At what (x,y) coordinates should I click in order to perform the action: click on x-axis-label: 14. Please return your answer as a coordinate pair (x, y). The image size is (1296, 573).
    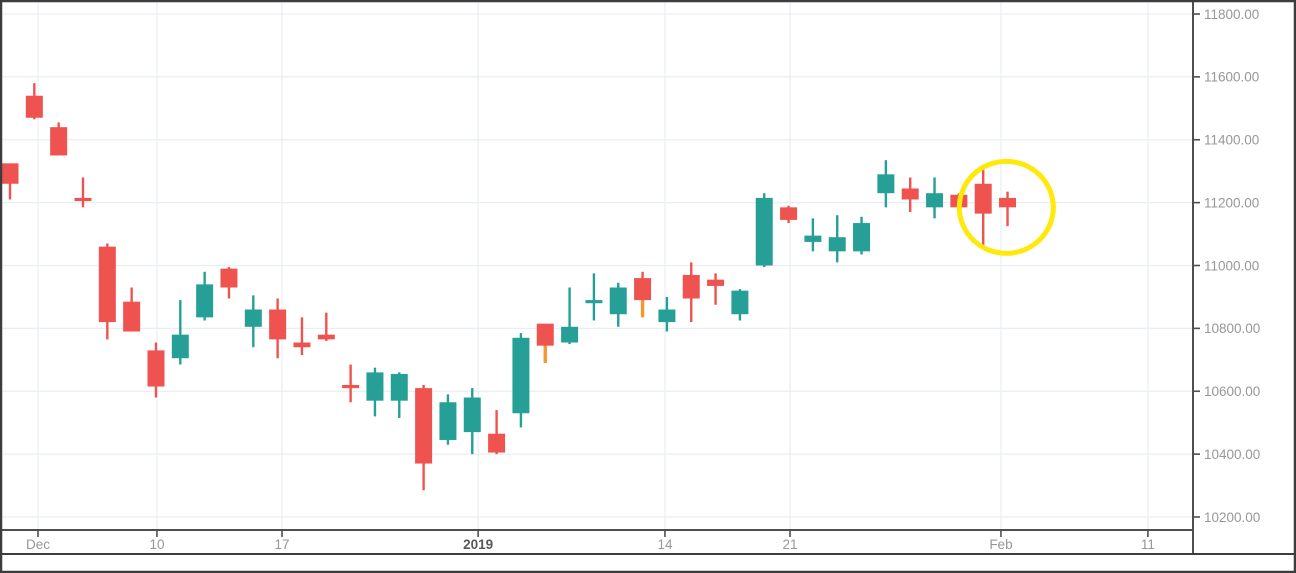
    Looking at the image, I should click on (665, 544).